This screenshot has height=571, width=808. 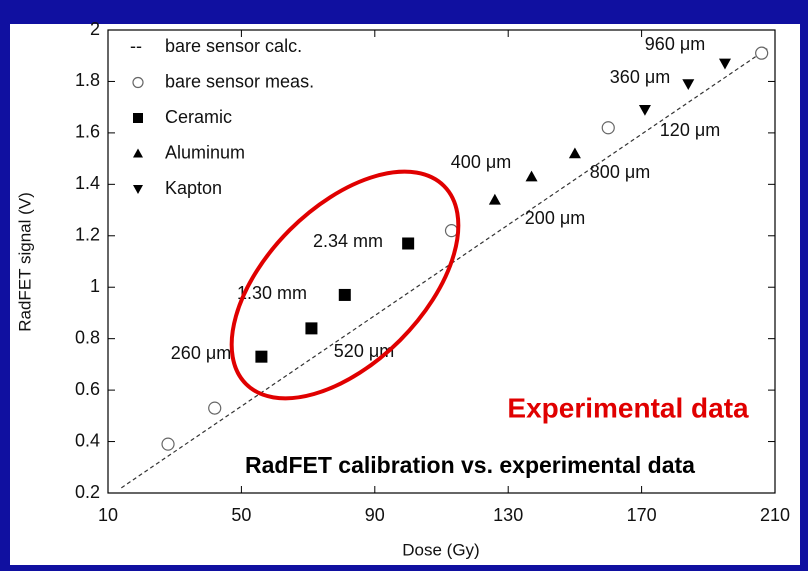 What do you see at coordinates (348, 241) in the screenshot?
I see `annotation: 2.34 mm` at bounding box center [348, 241].